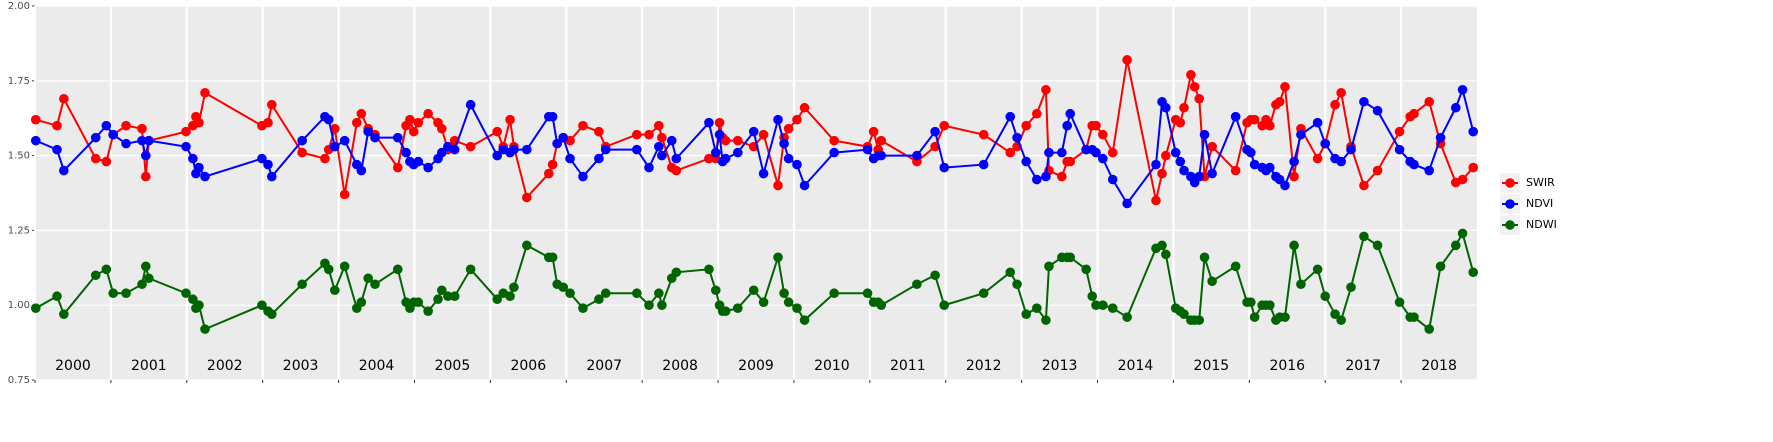 The image size is (1773, 442). Describe the element at coordinates (1363, 366) in the screenshot. I see `x-tick-label: 2017` at that location.